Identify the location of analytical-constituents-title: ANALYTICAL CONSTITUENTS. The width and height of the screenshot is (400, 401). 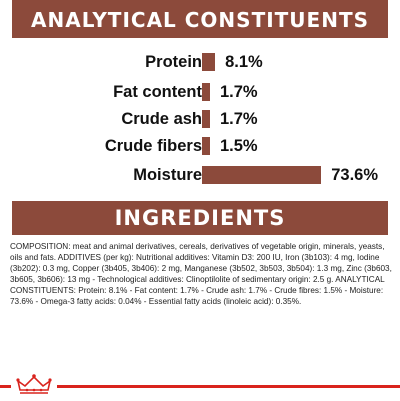
(200, 20).